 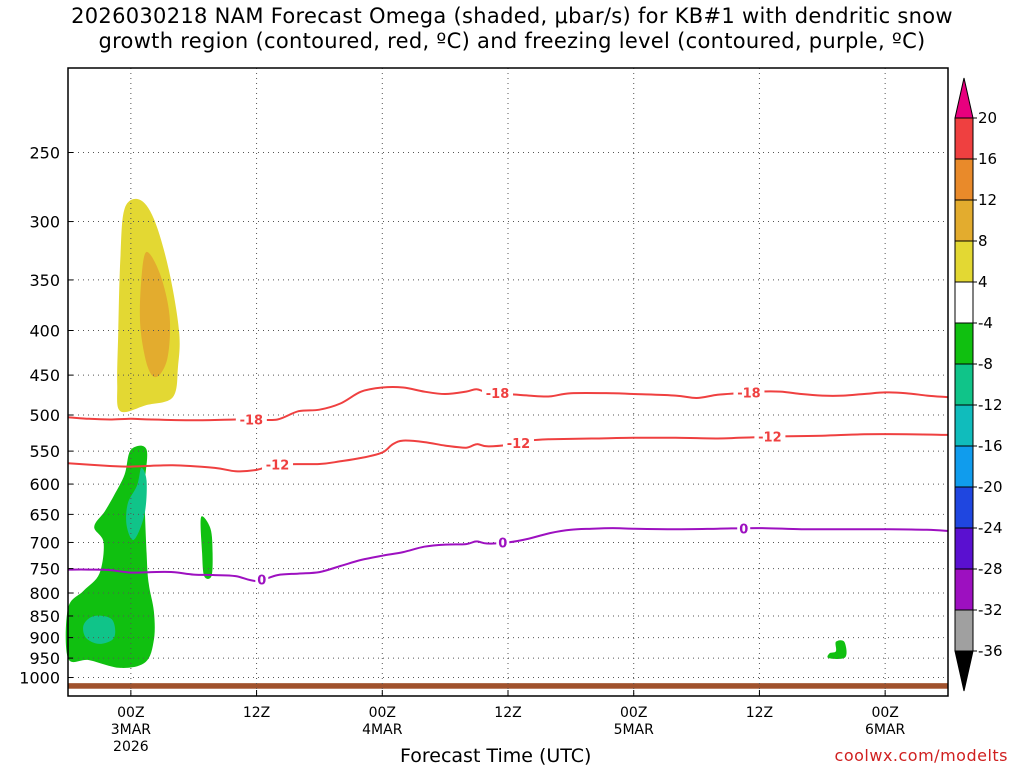 What do you see at coordinates (44, 484) in the screenshot?
I see `y-tick-label: 600` at bounding box center [44, 484].